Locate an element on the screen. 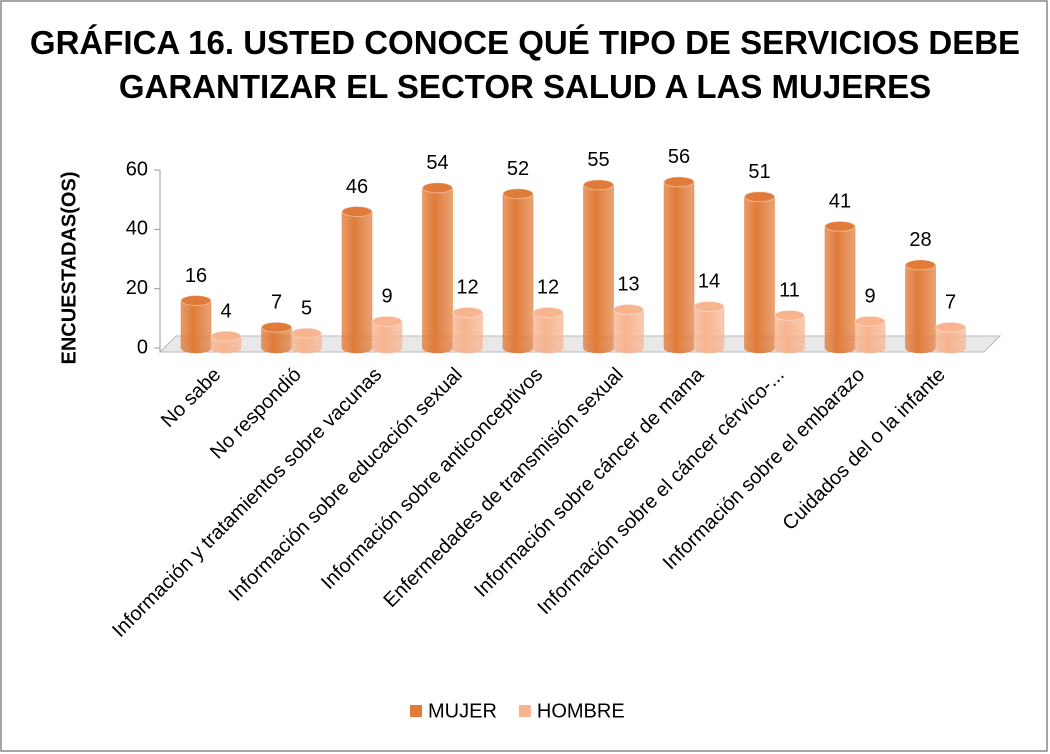  y-tick-label: 40 is located at coordinates (137, 229).